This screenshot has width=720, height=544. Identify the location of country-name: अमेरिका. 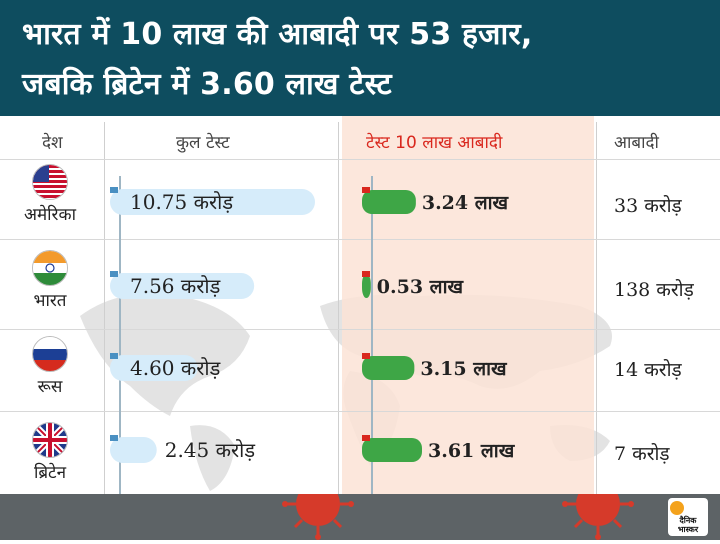
(50, 215).